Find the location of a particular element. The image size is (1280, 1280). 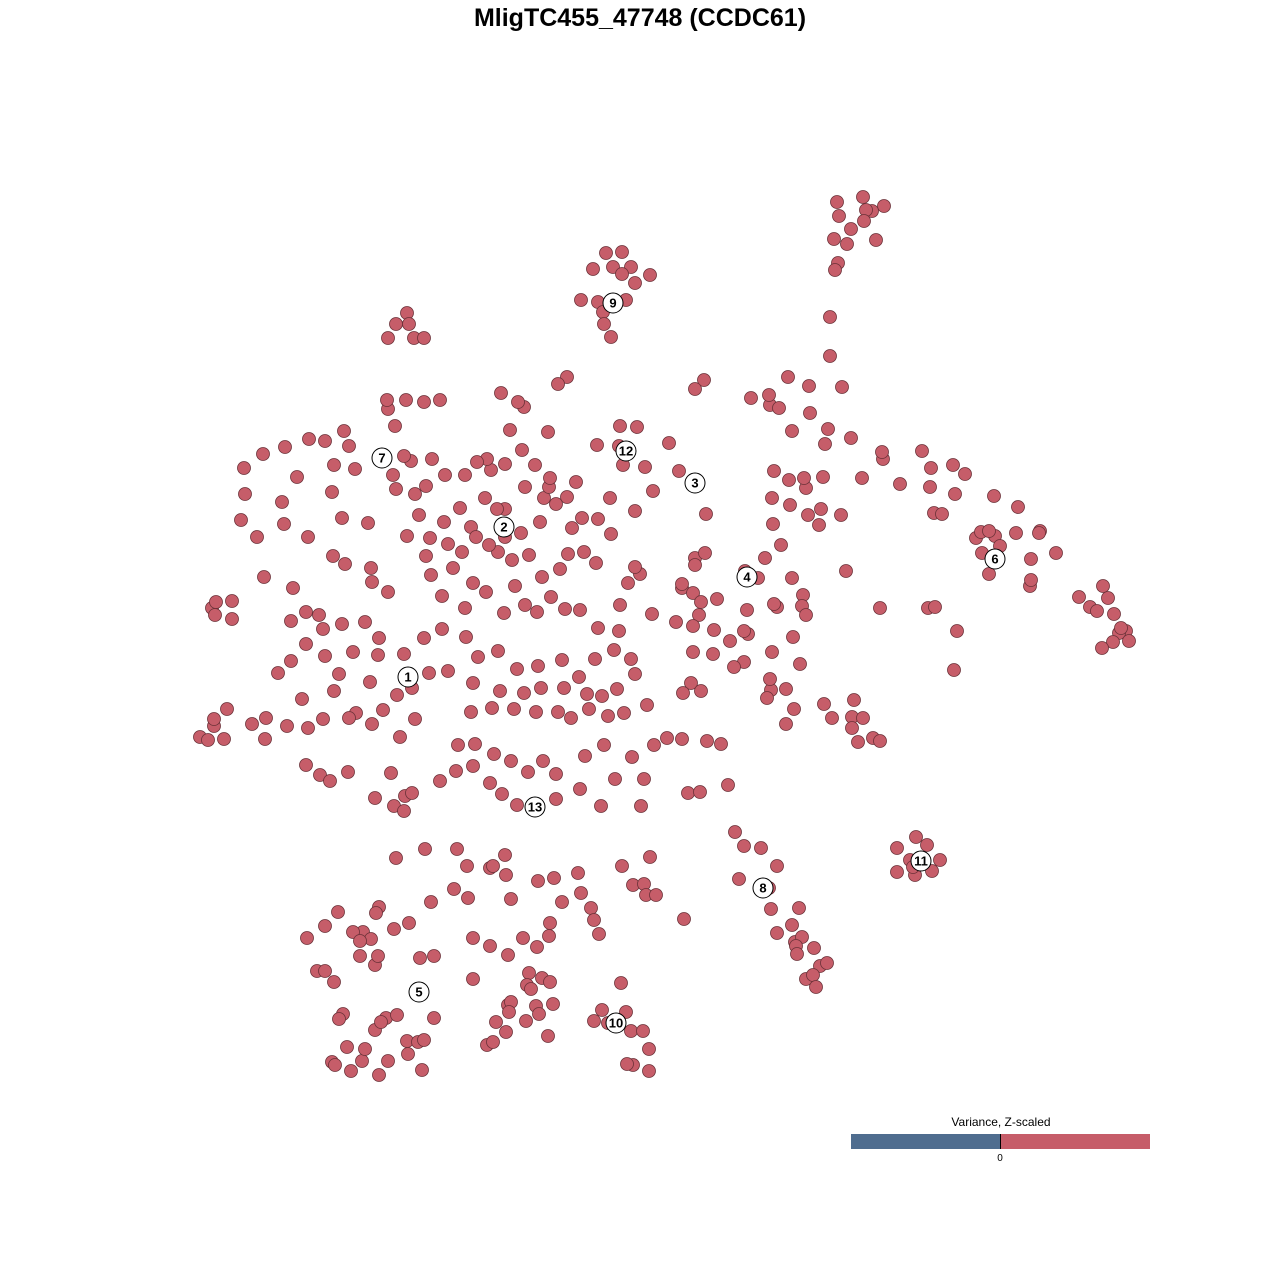

legend-tick-label: 0 is located at coordinates (1000, 1158).